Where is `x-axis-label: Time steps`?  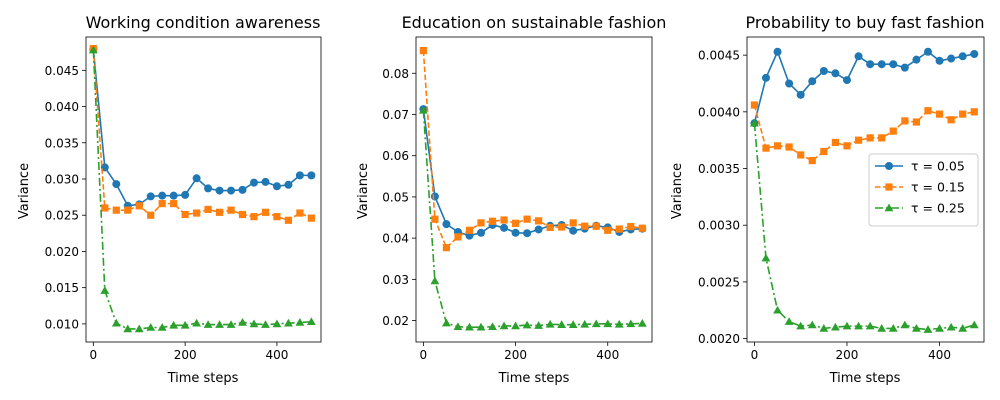
x-axis-label: Time steps is located at coordinates (865, 378).